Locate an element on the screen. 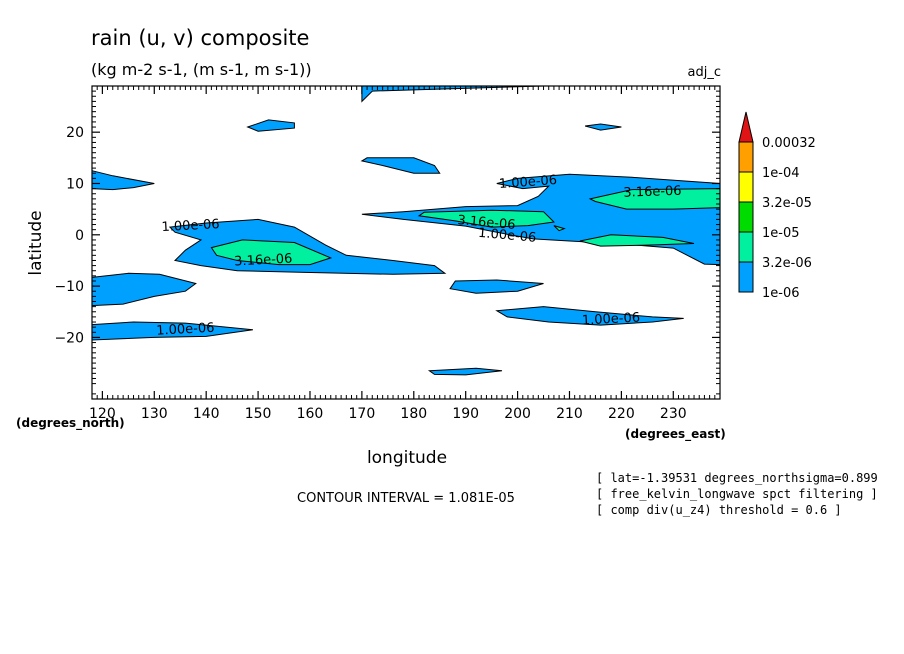 This screenshot has height=654, width=904. x-tick-label: 140 is located at coordinates (206, 414).